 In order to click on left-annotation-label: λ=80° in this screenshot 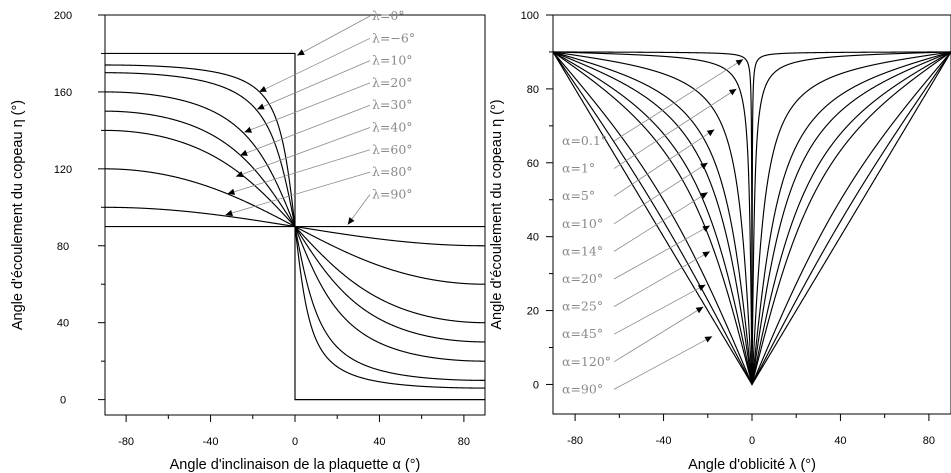, I will do `click(392, 171)`.